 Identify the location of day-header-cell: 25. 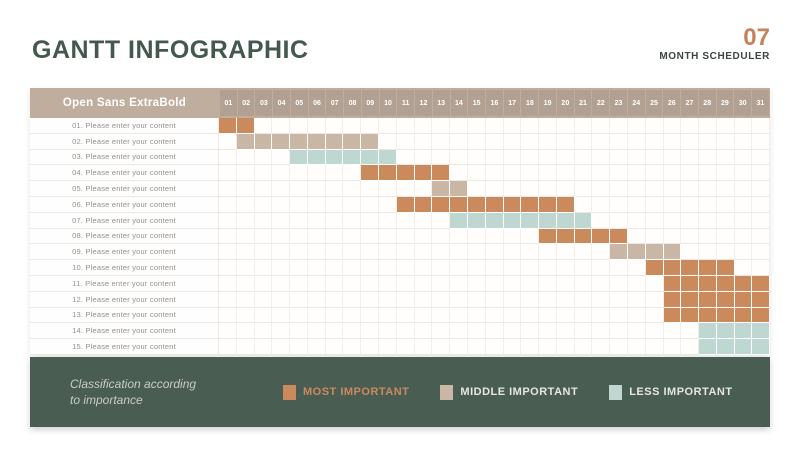
(654, 103).